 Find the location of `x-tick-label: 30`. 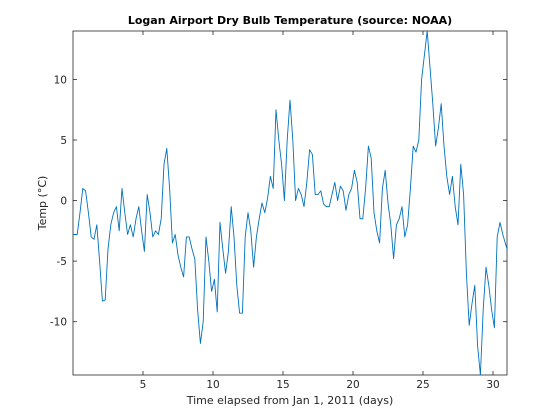

x-tick-label: 30 is located at coordinates (492, 385).